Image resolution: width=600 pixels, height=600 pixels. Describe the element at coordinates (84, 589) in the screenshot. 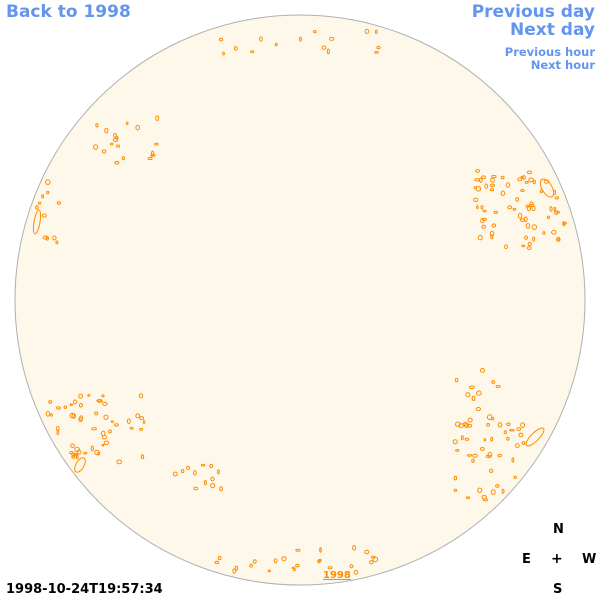

I see `observation-timestamp: 1998-10-24T19:57:34` at that location.